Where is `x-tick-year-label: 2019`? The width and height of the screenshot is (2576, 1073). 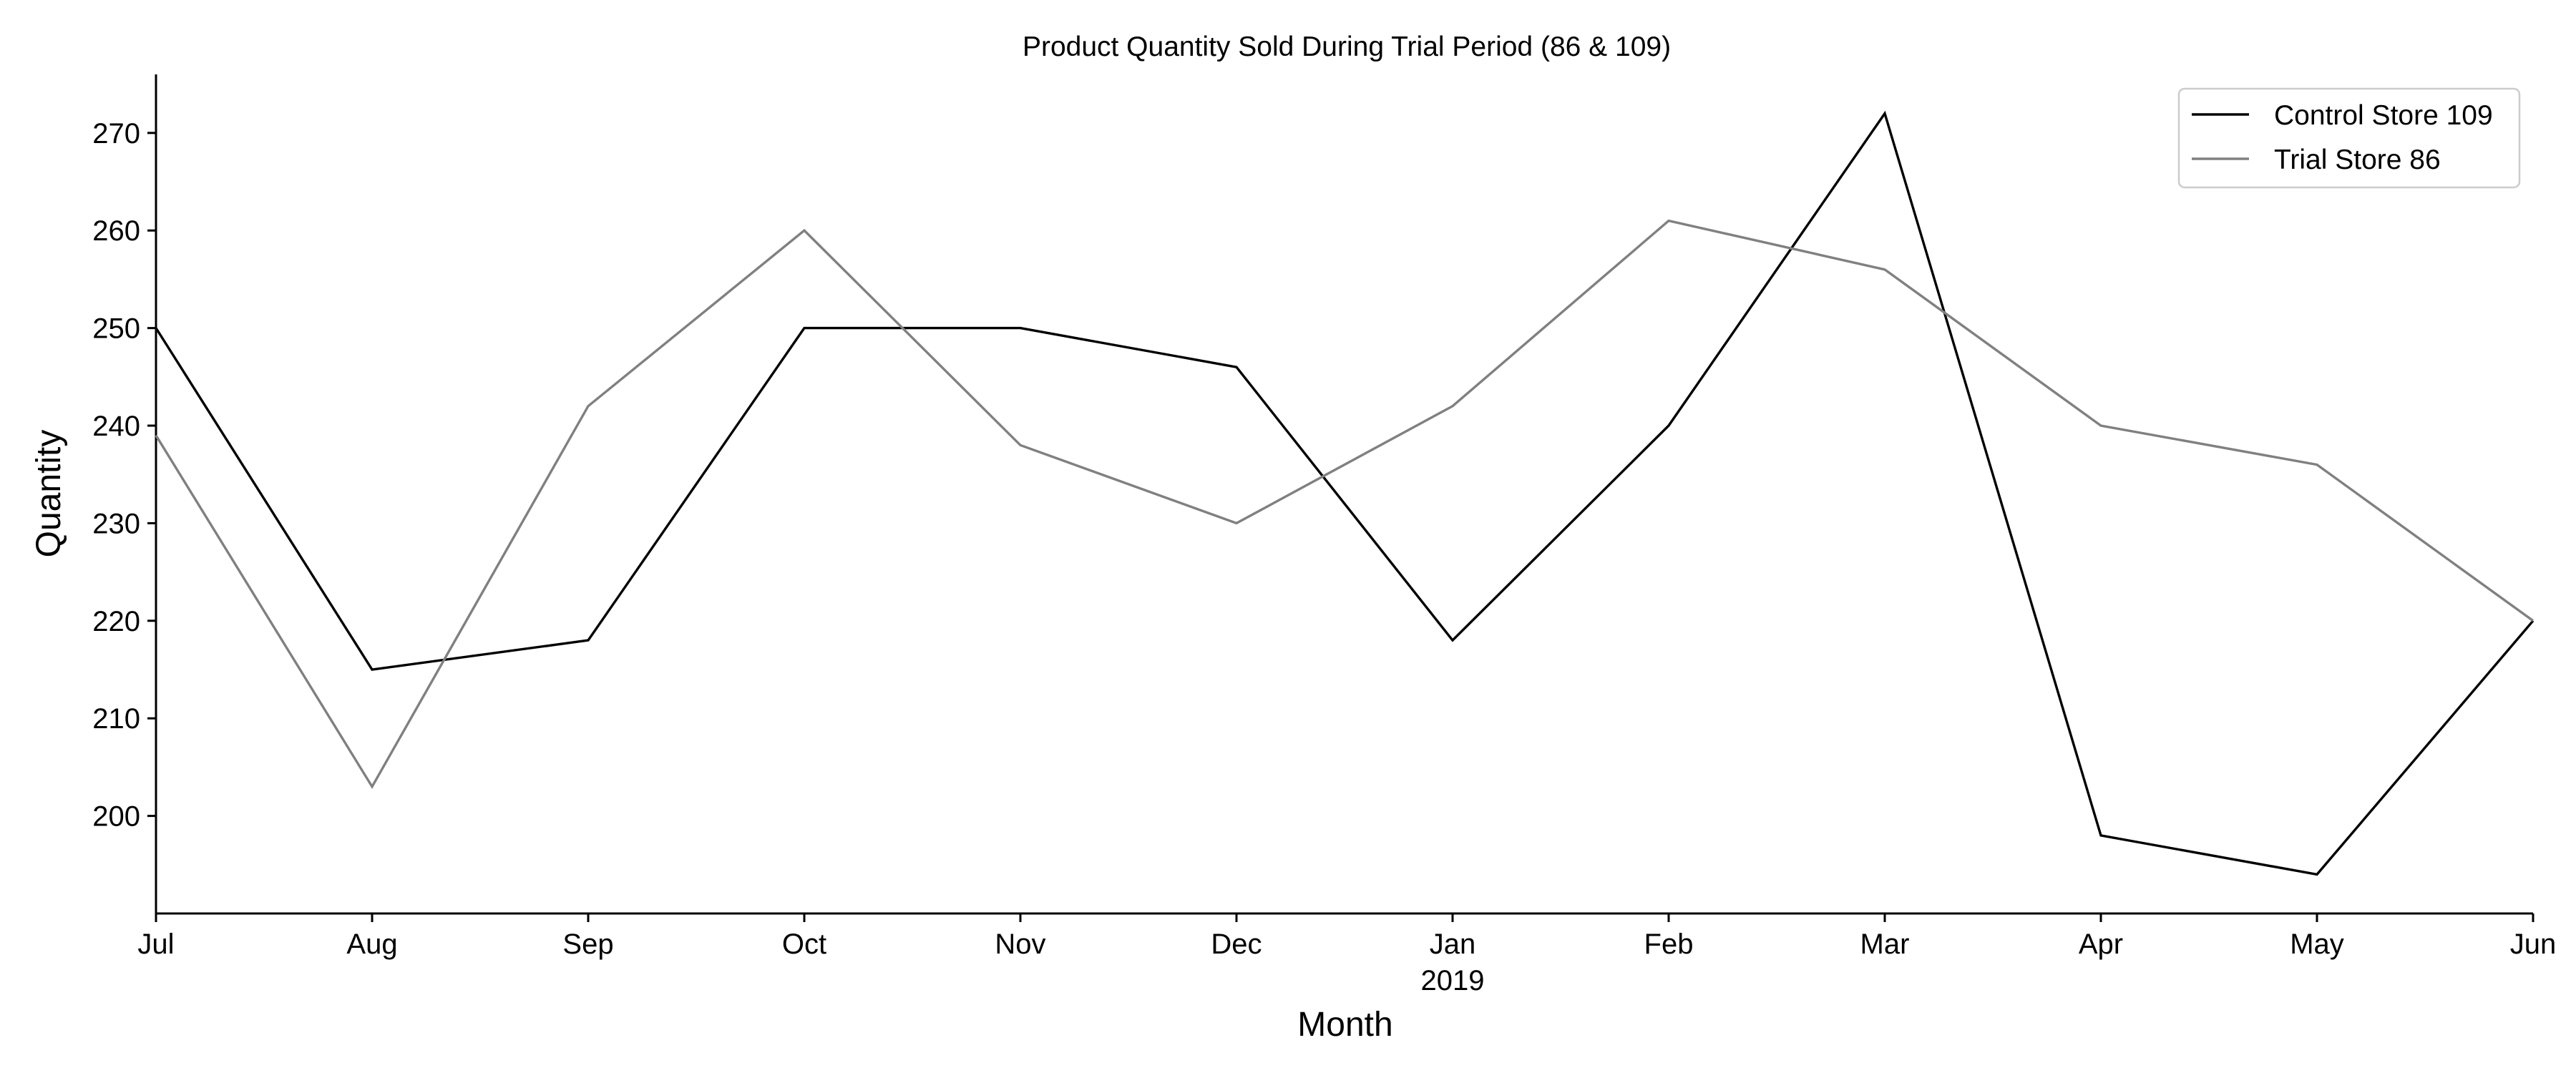
x-tick-year-label: 2019 is located at coordinates (1453, 980).